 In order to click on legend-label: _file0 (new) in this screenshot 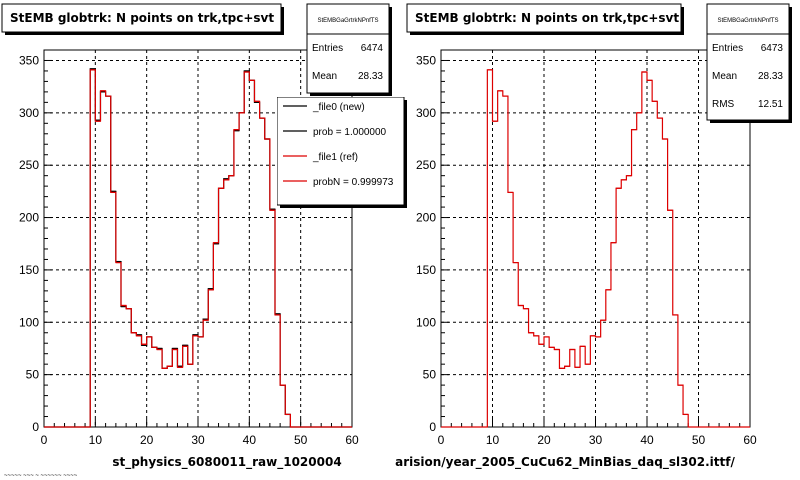, I will do `click(338, 107)`.